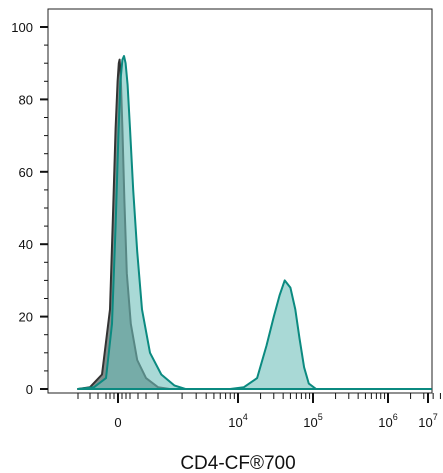 The image size is (443, 473). Describe the element at coordinates (22, 27) in the screenshot. I see `y-tick-label: 100` at that location.